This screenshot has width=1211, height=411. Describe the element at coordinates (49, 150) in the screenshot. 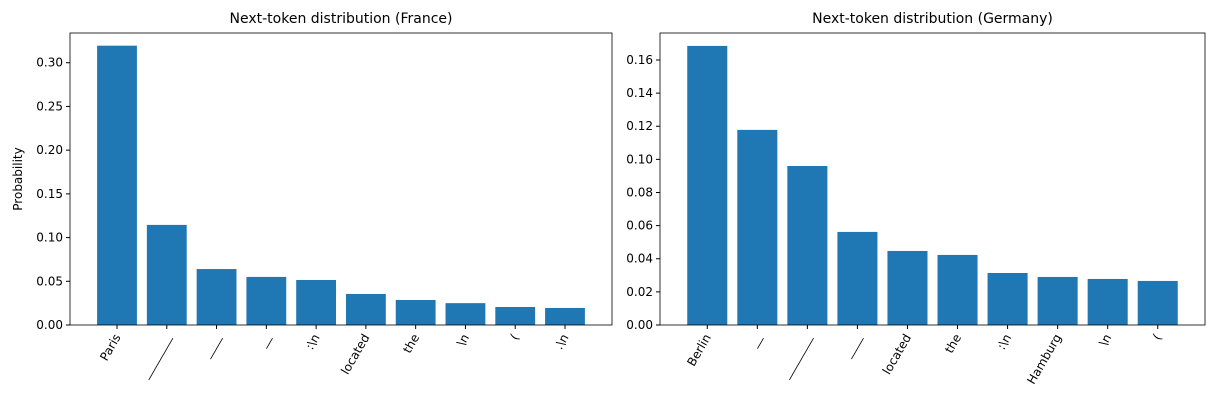

I see `y-tick-label: 0.20` at that location.